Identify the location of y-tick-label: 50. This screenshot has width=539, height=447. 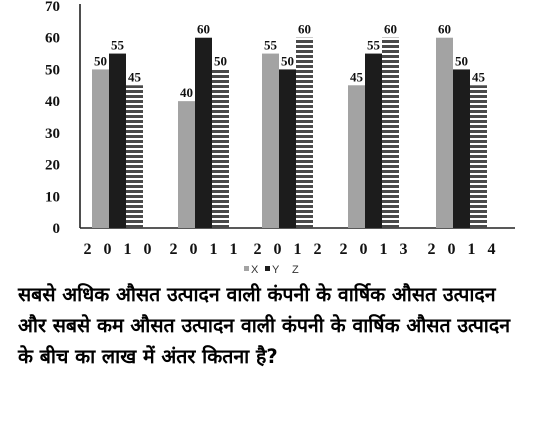
(52, 70).